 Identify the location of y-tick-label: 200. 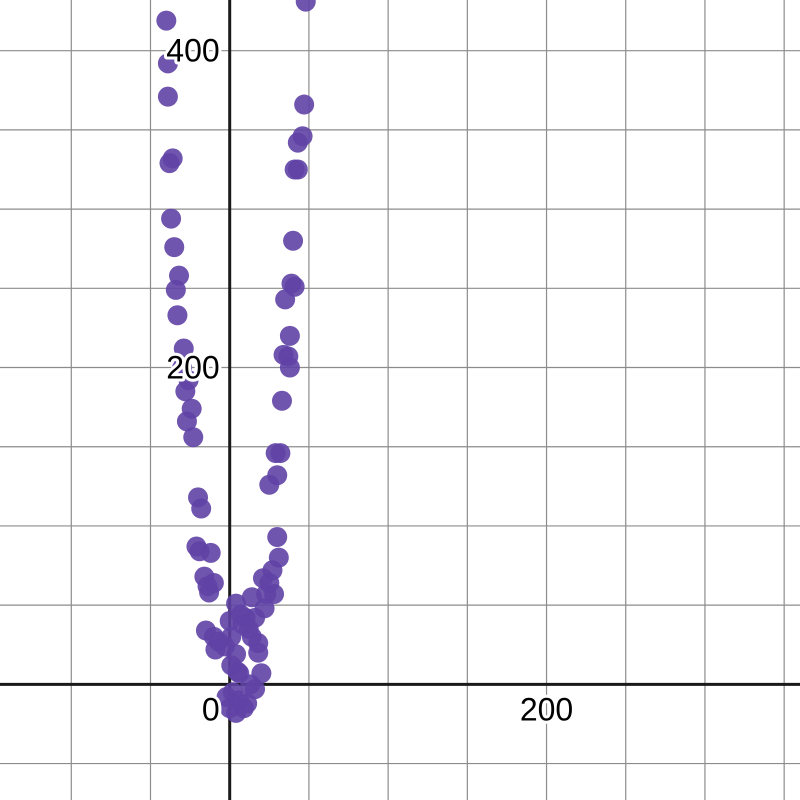
(192, 368).